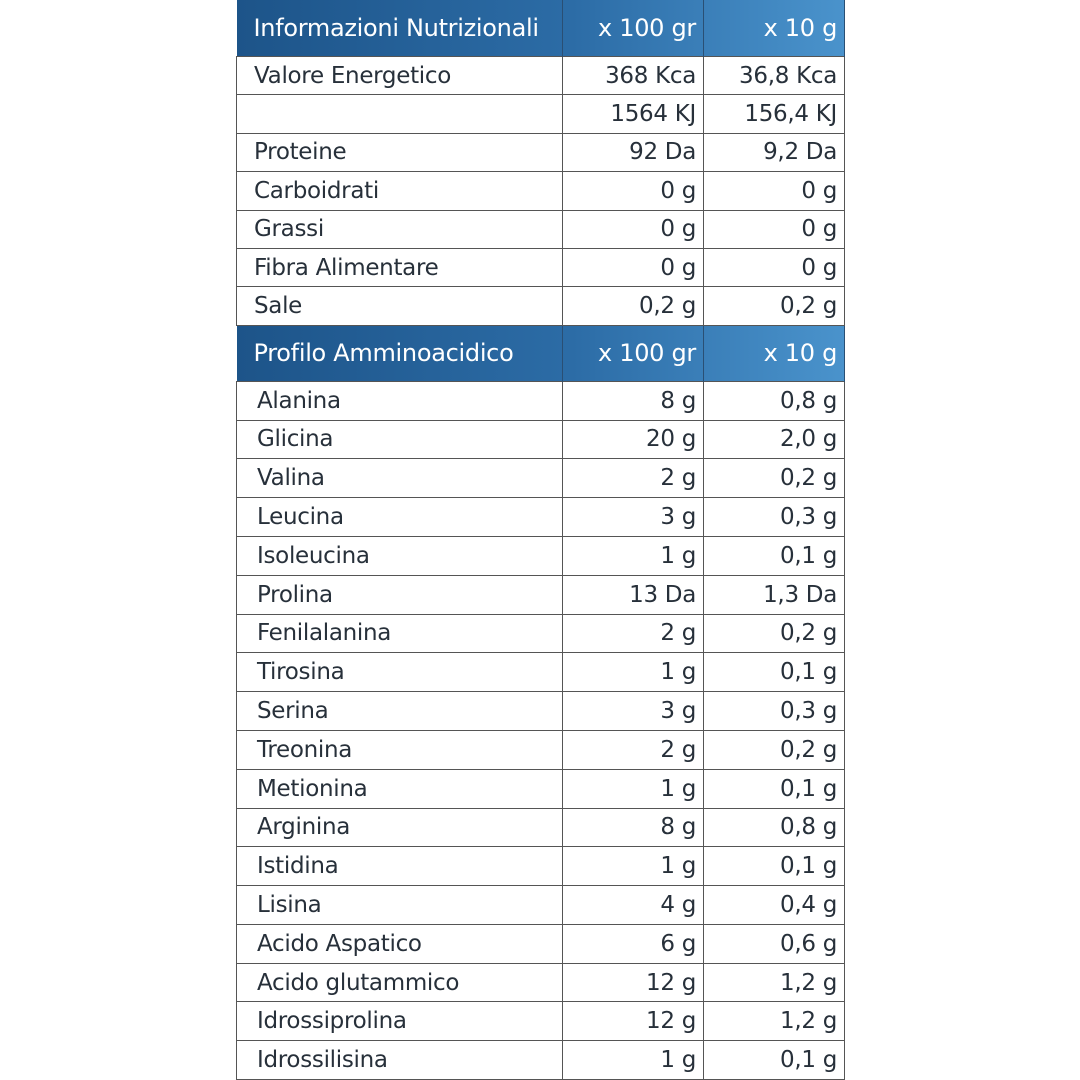  I want to click on row-name: Carboidrati, so click(399, 191).